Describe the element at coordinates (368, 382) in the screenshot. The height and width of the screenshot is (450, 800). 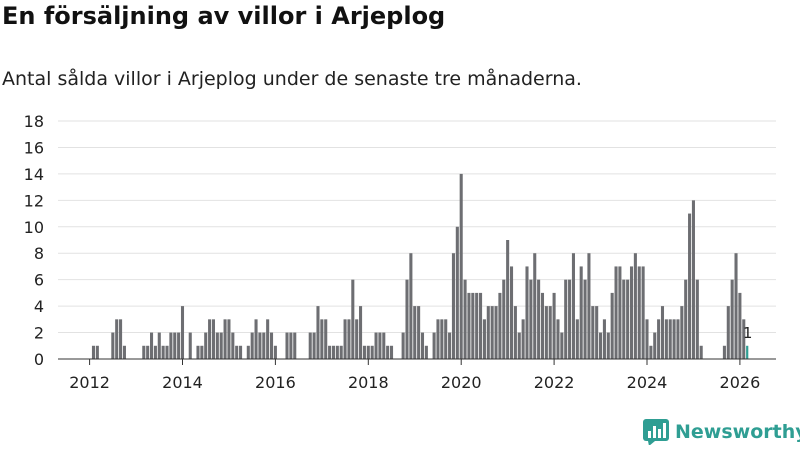
I see `x-tick-label: 2018` at that location.